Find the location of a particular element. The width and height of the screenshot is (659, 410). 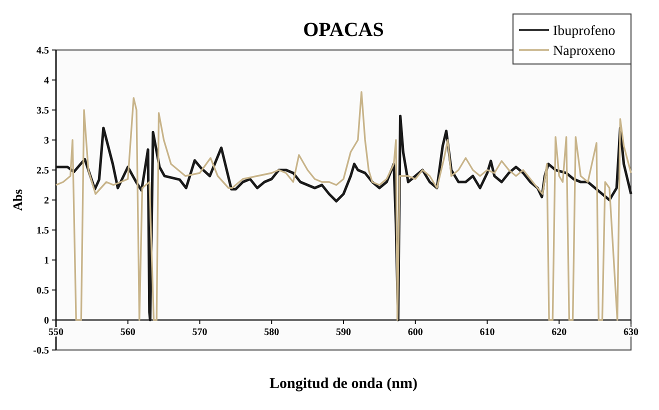

y-tick-label: 0.5 is located at coordinates (42, 291).